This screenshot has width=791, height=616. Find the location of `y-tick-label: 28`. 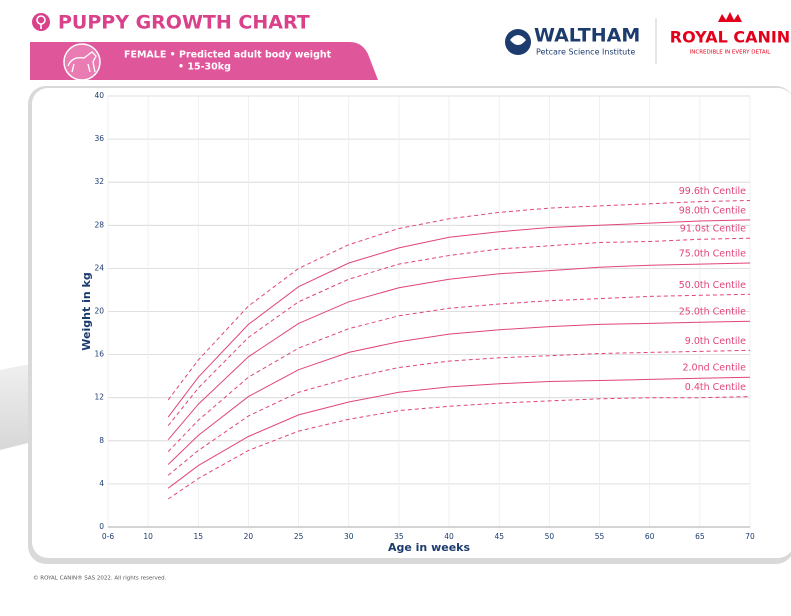

y-tick-label: 28 is located at coordinates (99, 224).